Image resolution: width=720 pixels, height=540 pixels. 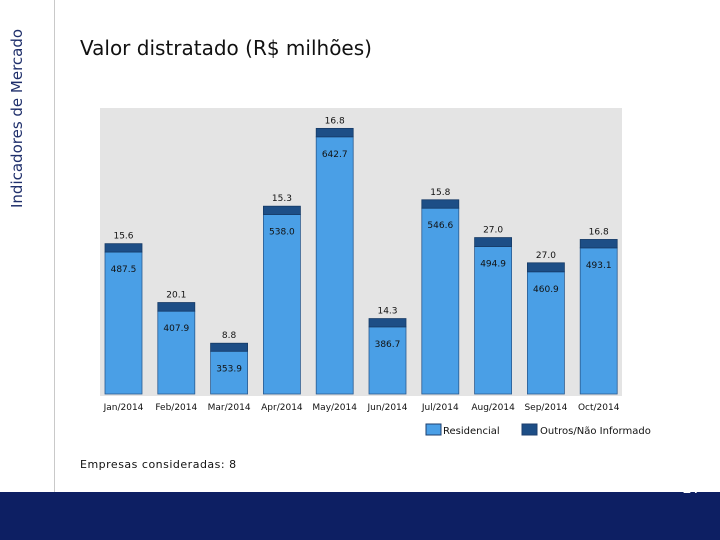 I want to click on data-label-outros-jan-2014: 15.6, so click(x=123, y=237).